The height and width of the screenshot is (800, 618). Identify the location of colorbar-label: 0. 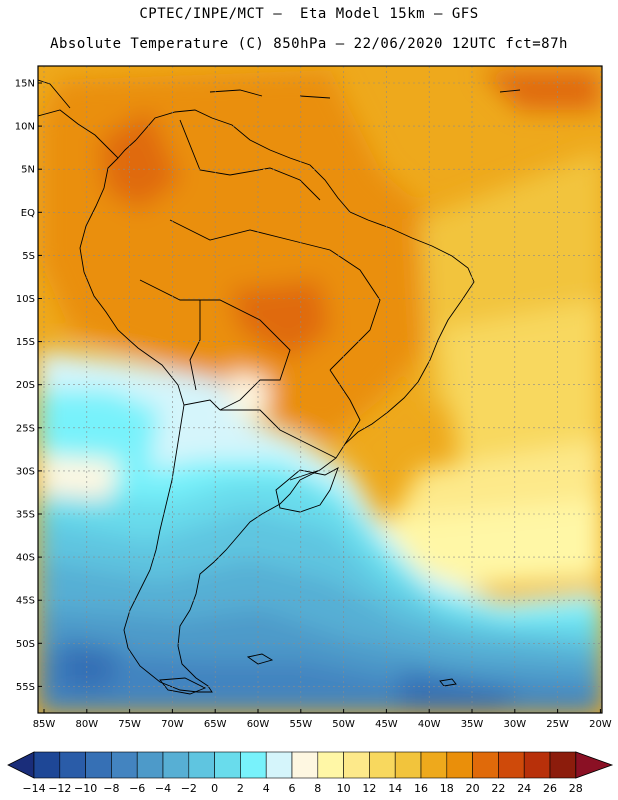
(214, 788).